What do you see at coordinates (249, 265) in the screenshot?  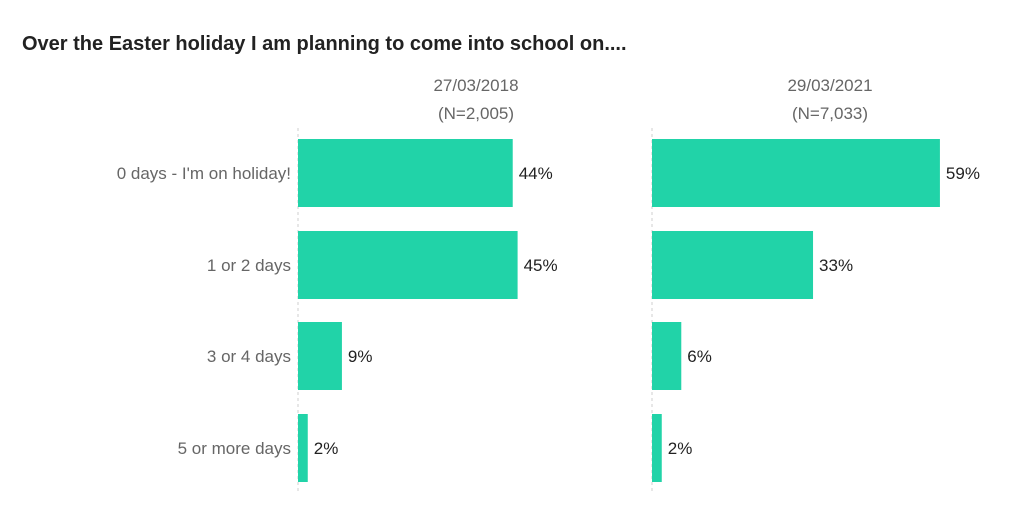 I see `category-label: 1 or 2 days` at bounding box center [249, 265].